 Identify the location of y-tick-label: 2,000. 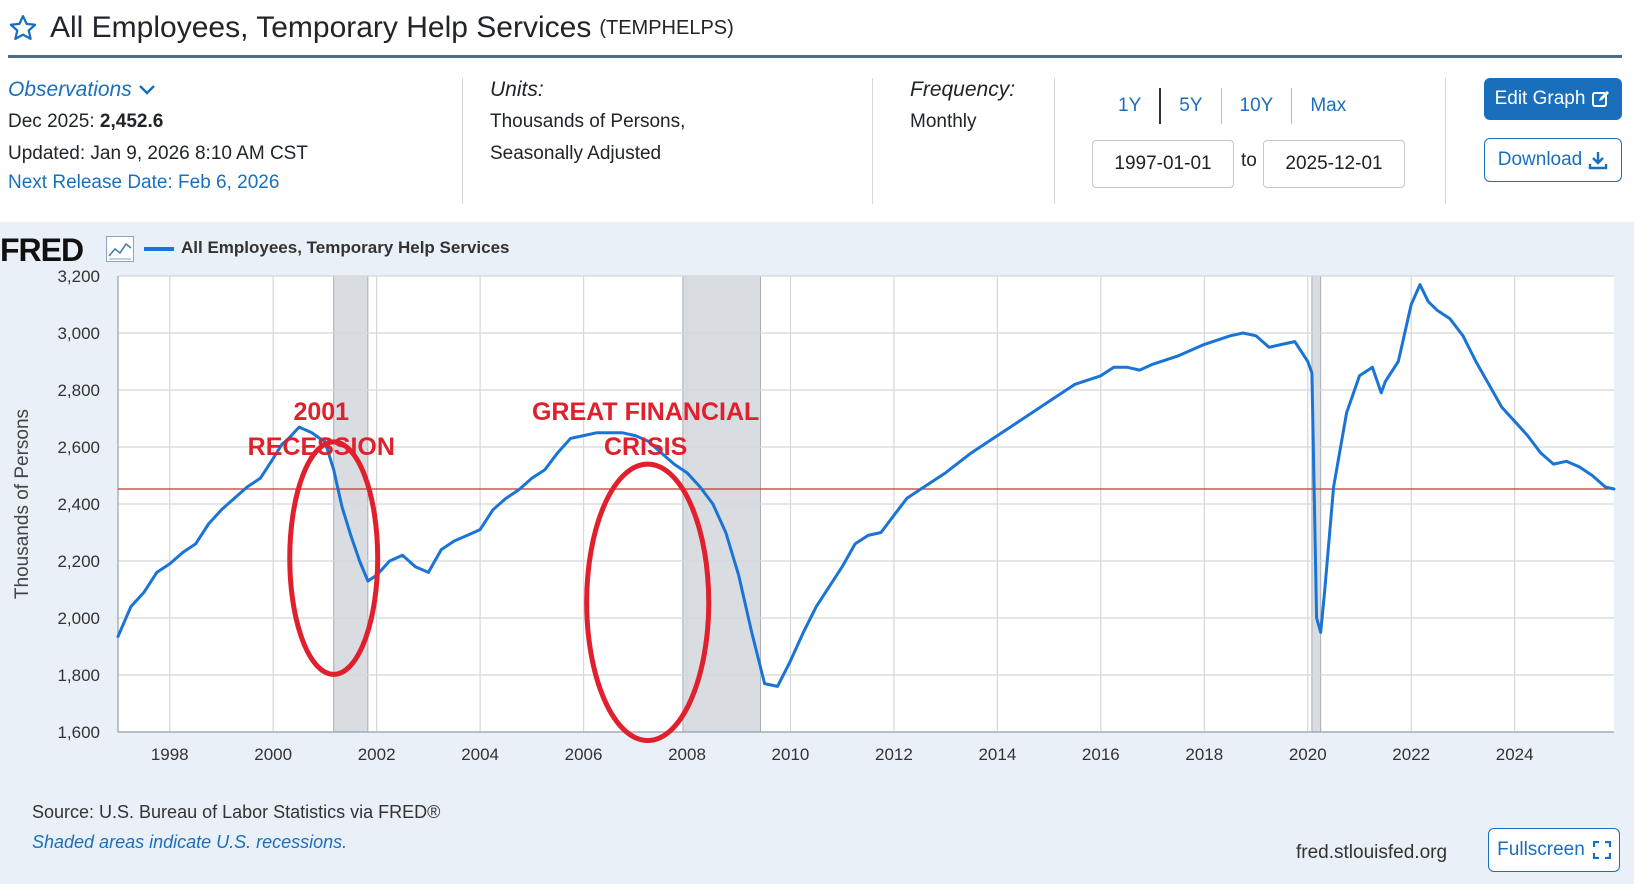
(78, 618).